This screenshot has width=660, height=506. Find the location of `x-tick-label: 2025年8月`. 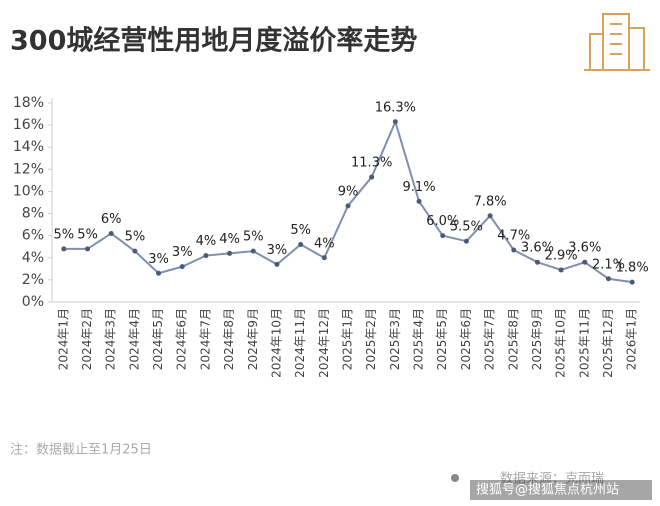

x-tick-label: 2025年8月 is located at coordinates (513, 339).